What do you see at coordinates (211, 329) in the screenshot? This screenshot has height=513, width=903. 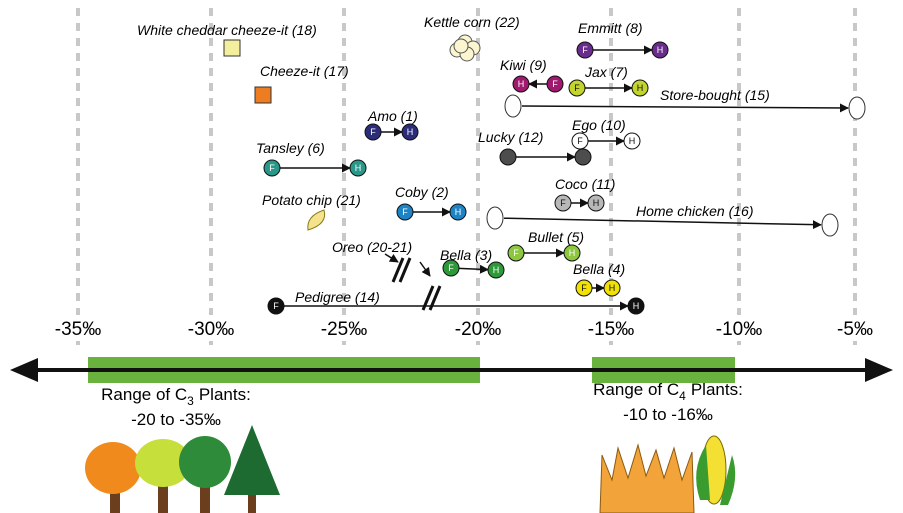 I see `tick-label: -30‰` at bounding box center [211, 329].